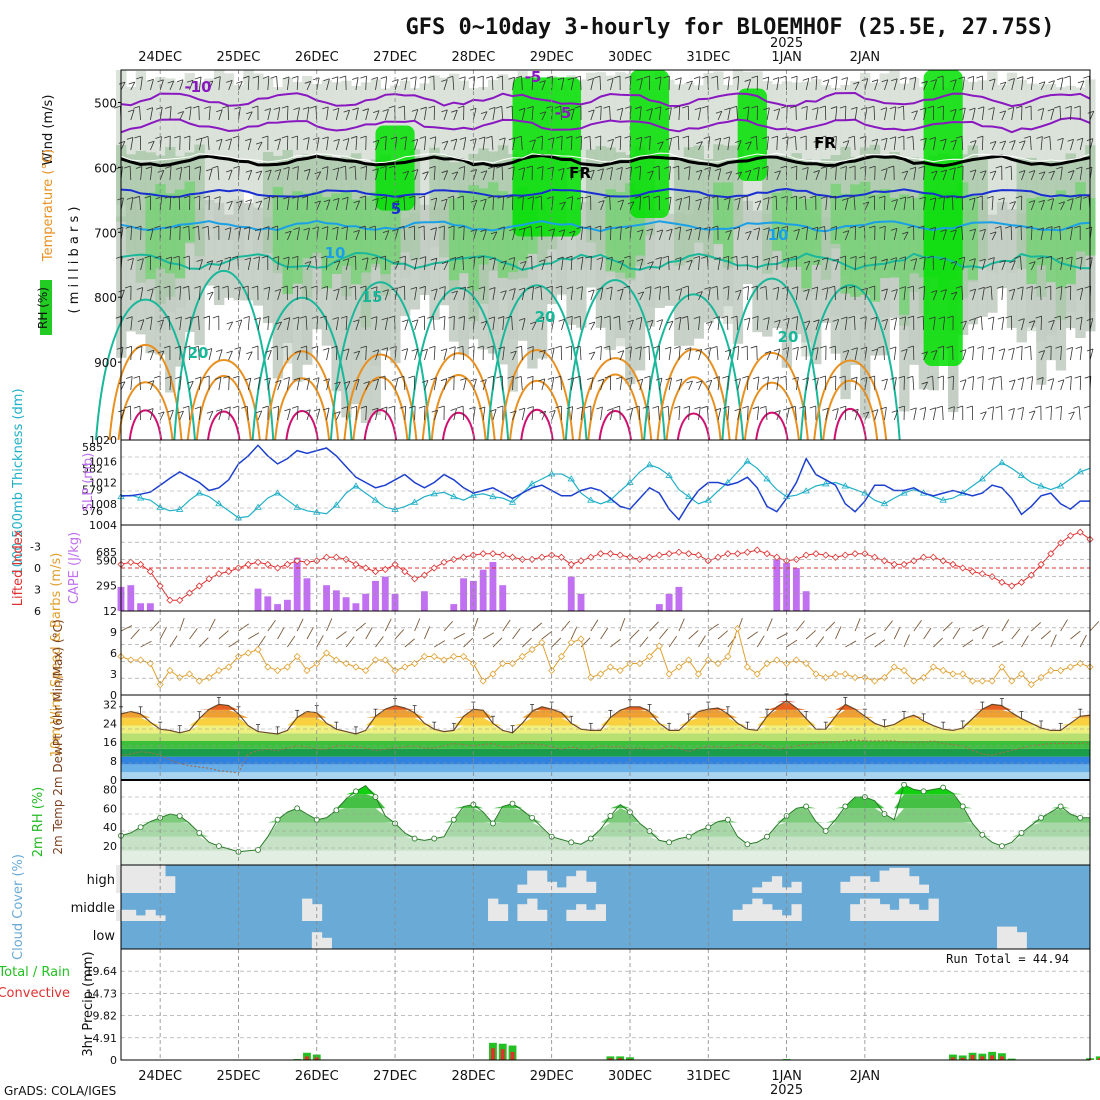  I want to click on thickness-marker, so click(434, 493).